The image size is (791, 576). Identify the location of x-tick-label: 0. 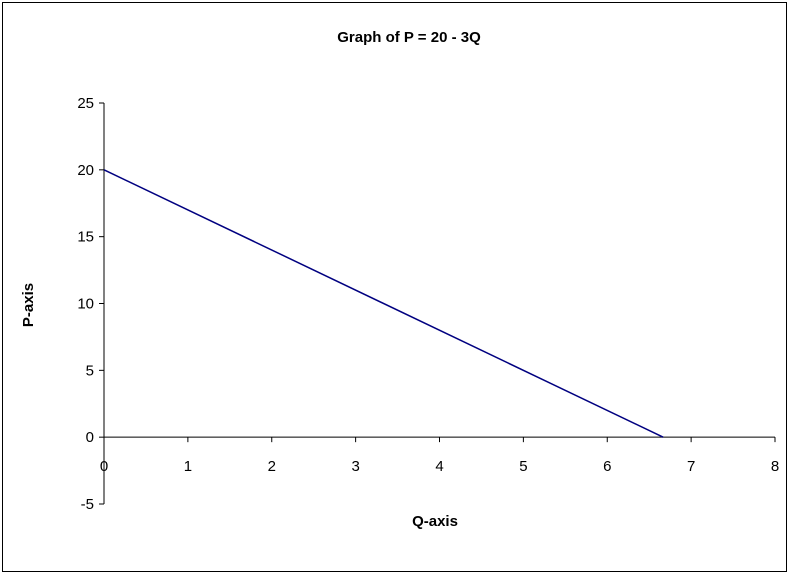
(104, 466).